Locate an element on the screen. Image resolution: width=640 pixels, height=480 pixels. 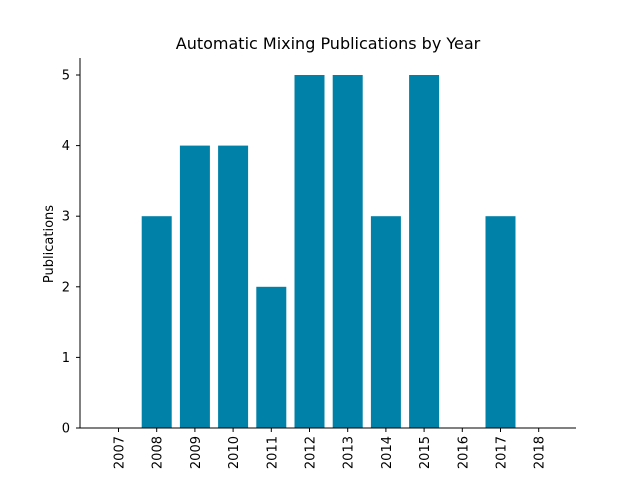
x-tick-label: 2010 is located at coordinates (234, 452).